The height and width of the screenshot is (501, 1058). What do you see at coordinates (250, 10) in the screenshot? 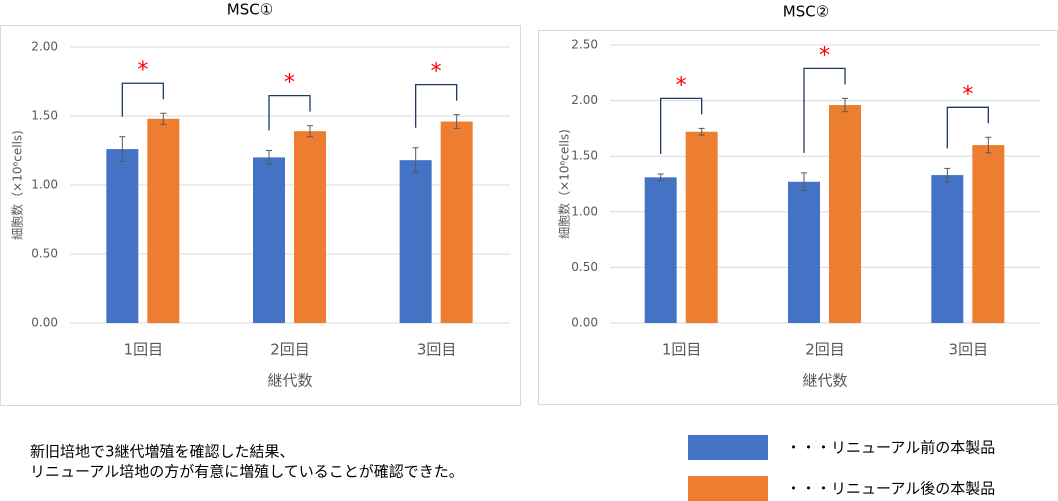
I see `chart-title: MSC①` at bounding box center [250, 10].